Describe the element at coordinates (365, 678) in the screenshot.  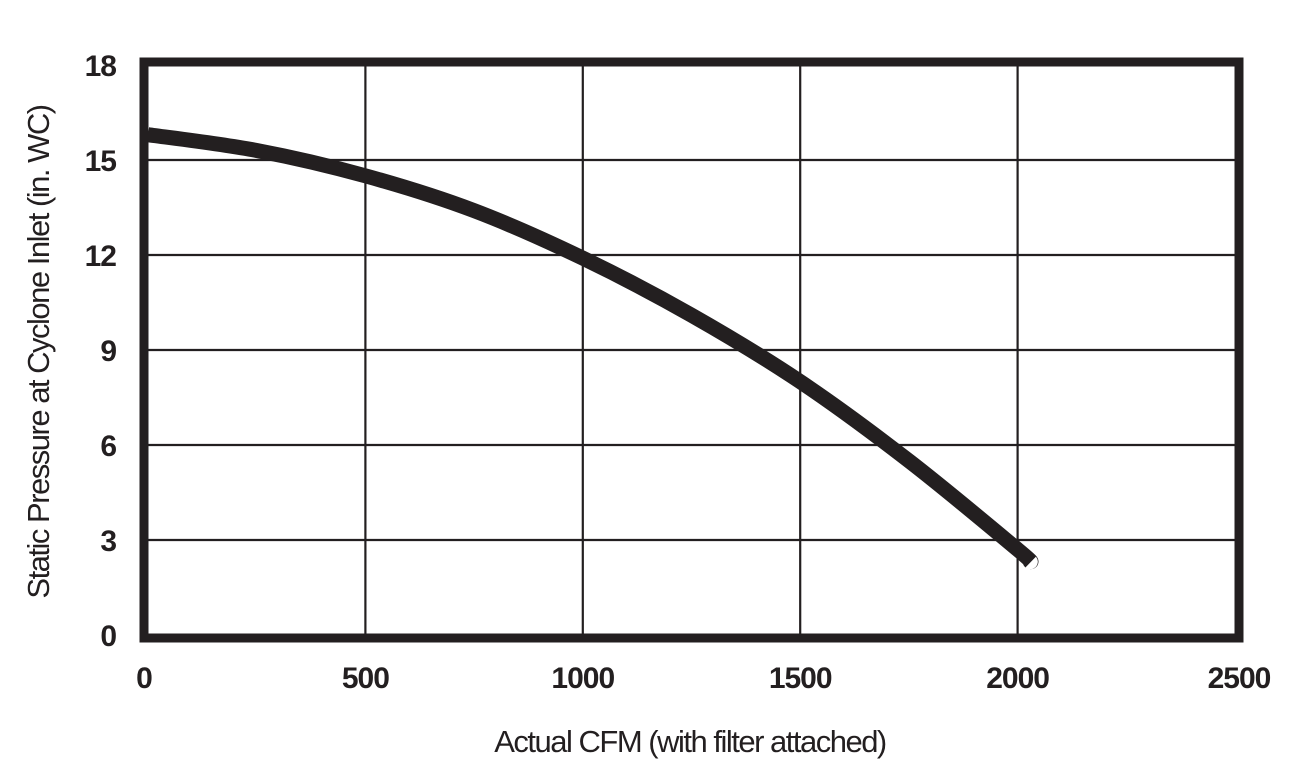
I see `x-tick-label: 500` at that location.